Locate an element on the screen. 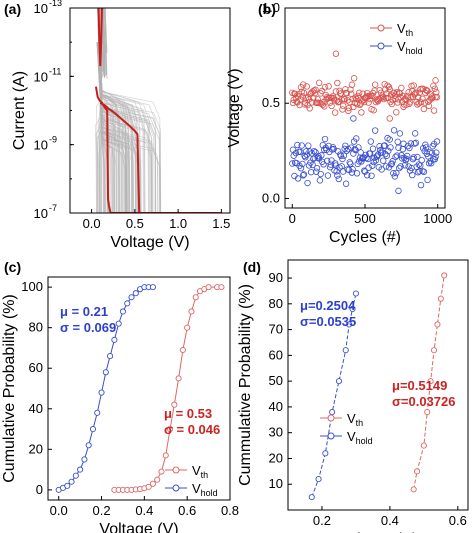 The height and width of the screenshot is (533, 474). legend-label: Vhold is located at coordinates (205, 489).